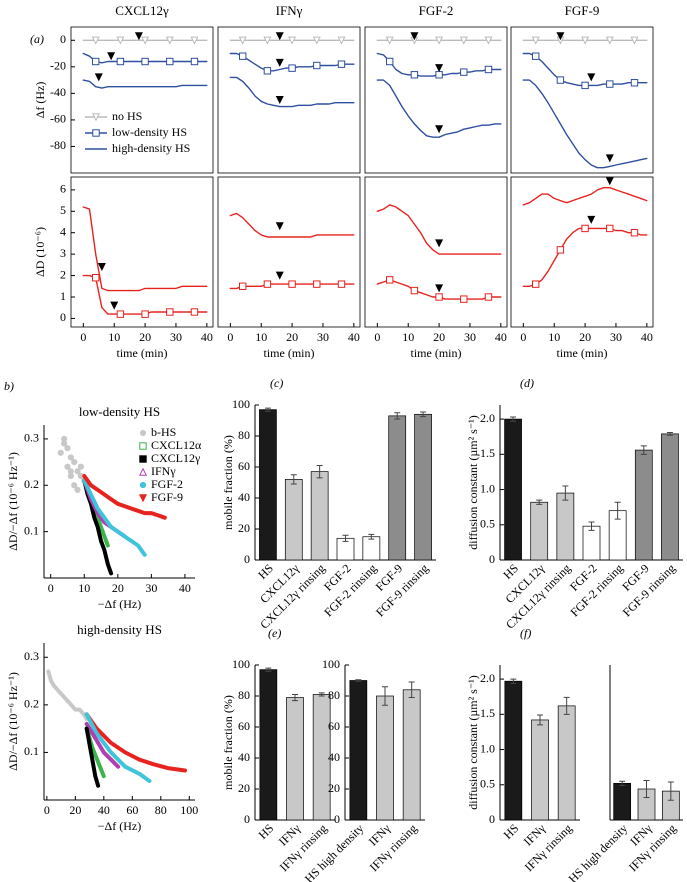  What do you see at coordinates (167, 497) in the screenshot?
I see `legend-label: FGF-9` at bounding box center [167, 497].